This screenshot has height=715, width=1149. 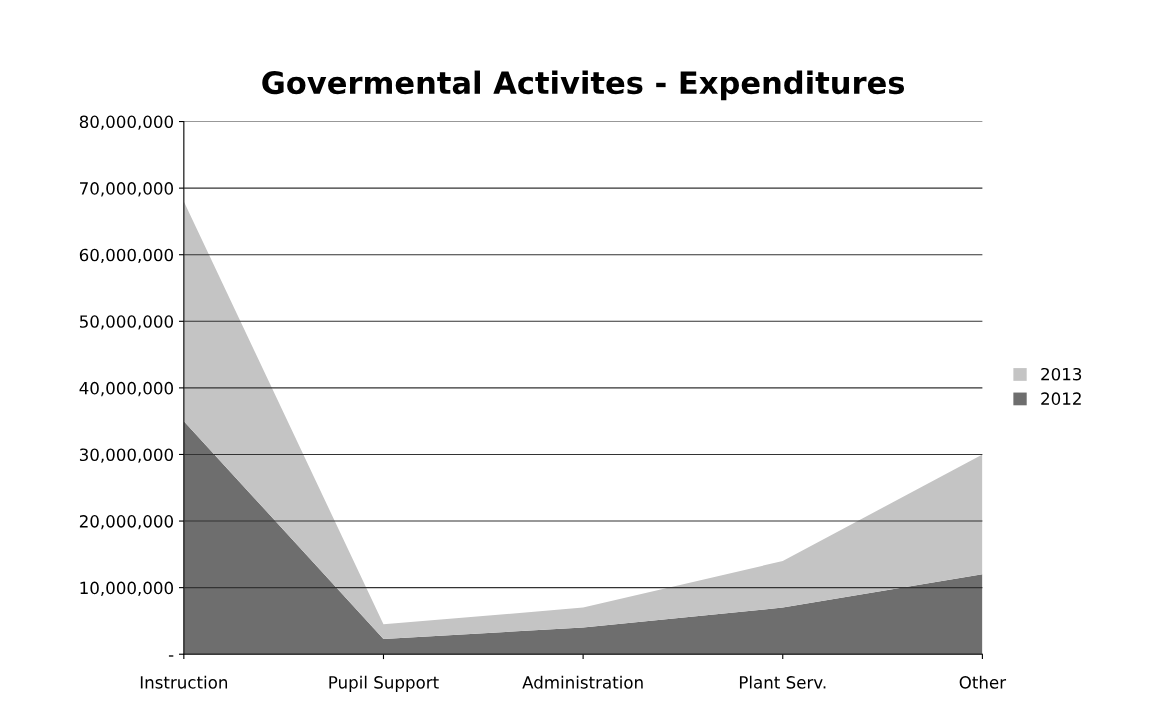 I want to click on y-tick-label: 10,000,000, so click(x=127, y=588).